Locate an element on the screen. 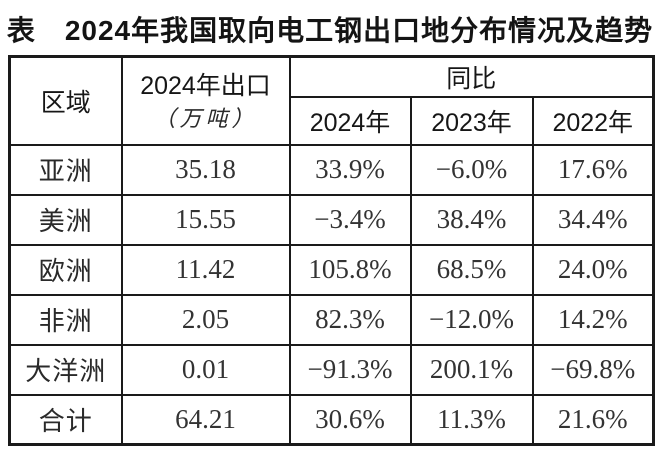 The width and height of the screenshot is (660, 464). table-row-total: 合计 64.21 30.6% 11.3% 21.6% is located at coordinates (331, 419).